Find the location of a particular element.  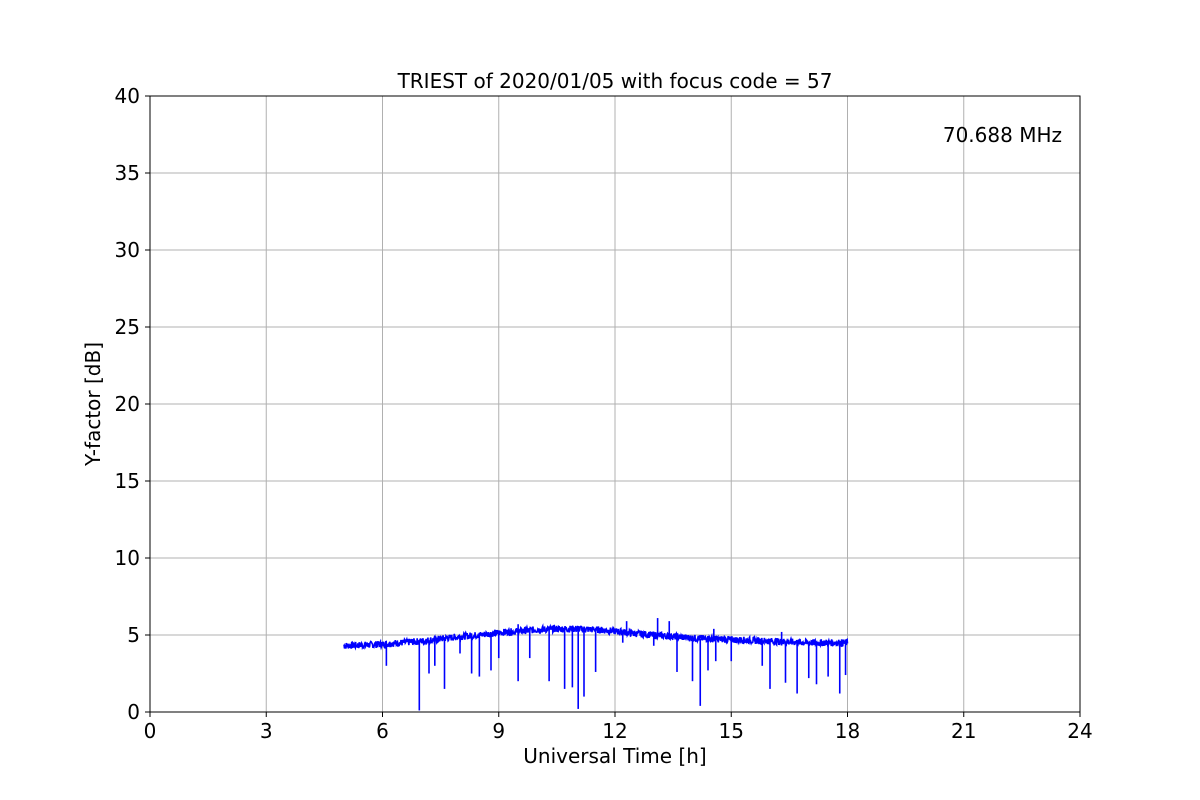

y-tick-label: 10 is located at coordinates (127, 558).